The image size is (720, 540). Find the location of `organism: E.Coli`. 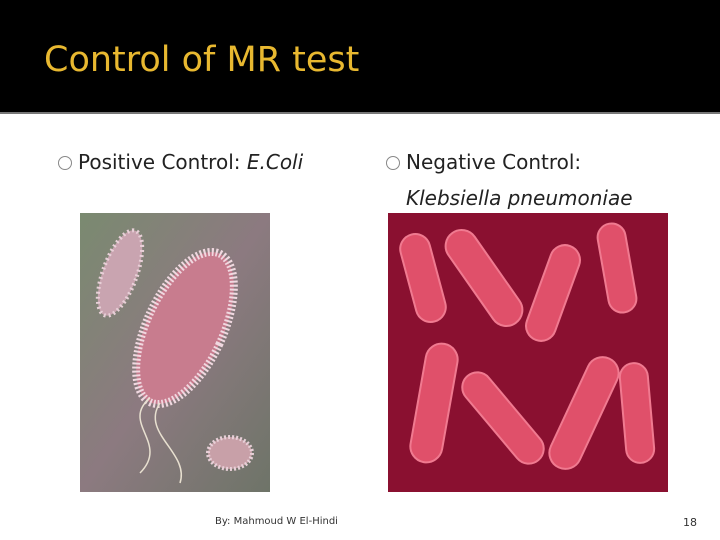

organism: E.Coli is located at coordinates (275, 162).